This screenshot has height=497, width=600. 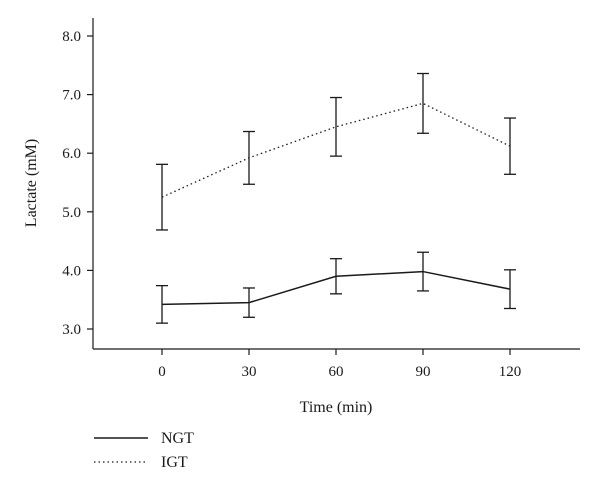 I want to click on x-tick-label: 60, so click(x=336, y=372).